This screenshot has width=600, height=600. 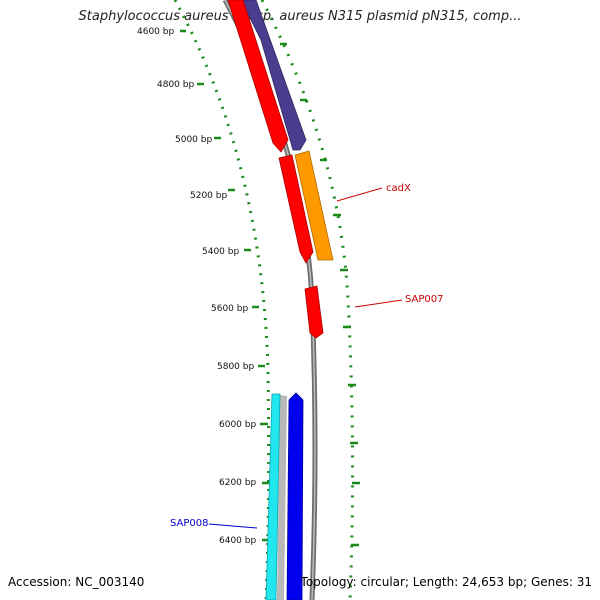 What do you see at coordinates (229, 309) in the screenshot?
I see `ruler-label: 5600 bp` at bounding box center [229, 309].